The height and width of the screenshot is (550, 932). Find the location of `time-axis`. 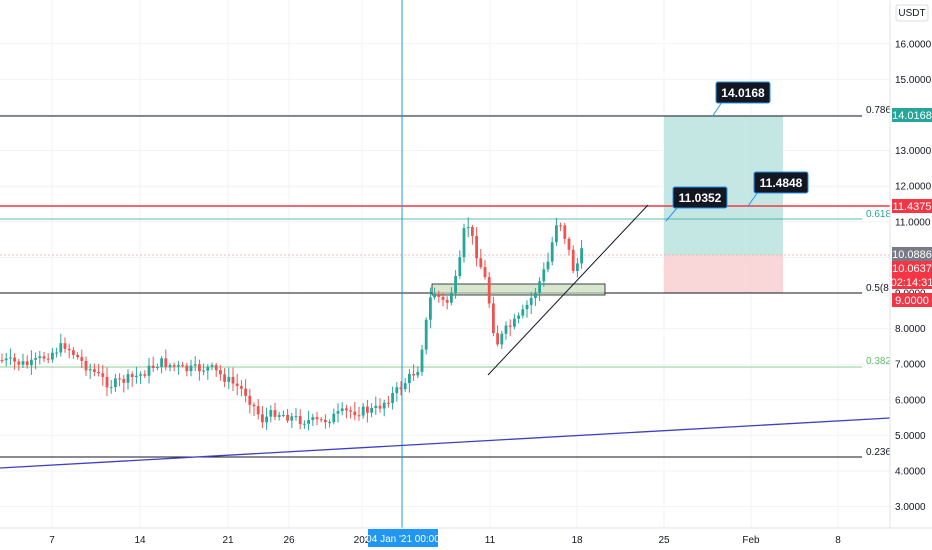

time-axis is located at coordinates (445, 539).